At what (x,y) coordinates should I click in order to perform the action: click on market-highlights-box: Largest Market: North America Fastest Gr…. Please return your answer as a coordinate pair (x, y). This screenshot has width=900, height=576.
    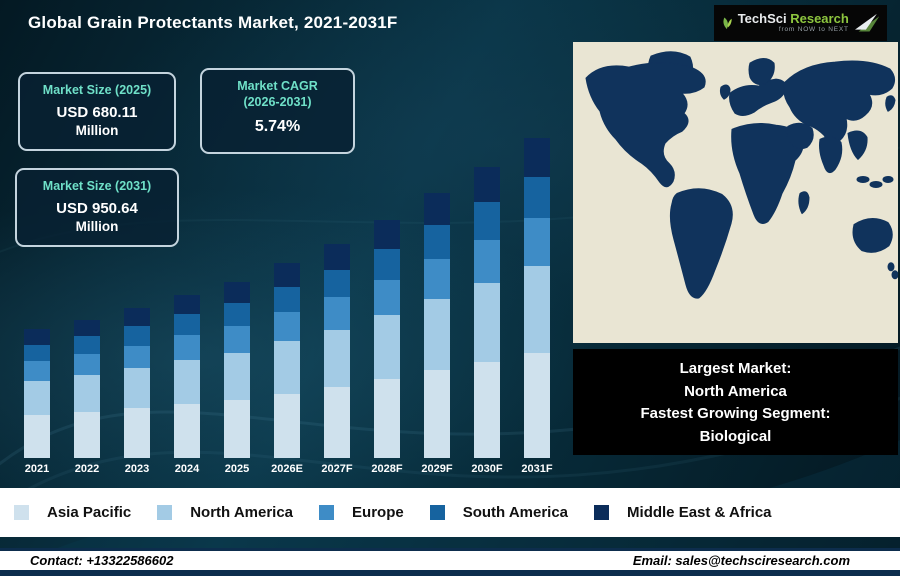
    Looking at the image, I should click on (735, 402).